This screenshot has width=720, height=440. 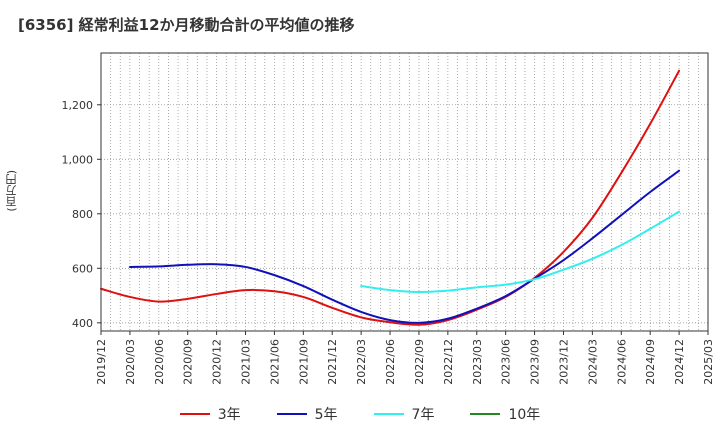 I want to click on x-tick-label: 2021/06, so click(x=274, y=362).